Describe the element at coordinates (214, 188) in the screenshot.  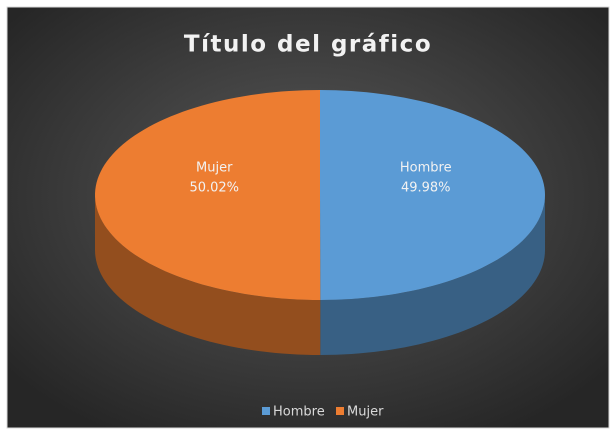
I see `data-label-value: 50.02%` at that location.